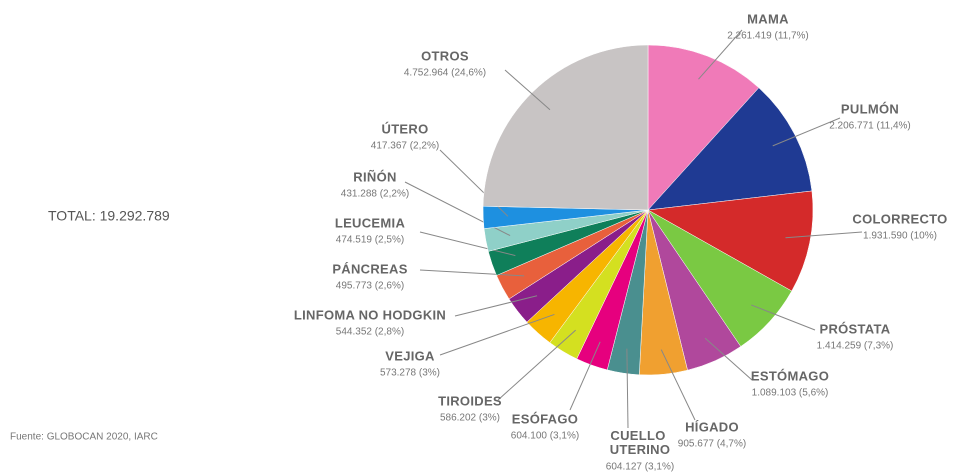  What do you see at coordinates (405, 146) in the screenshot?
I see `slice-value: 417.367 (2,2%)` at bounding box center [405, 146].